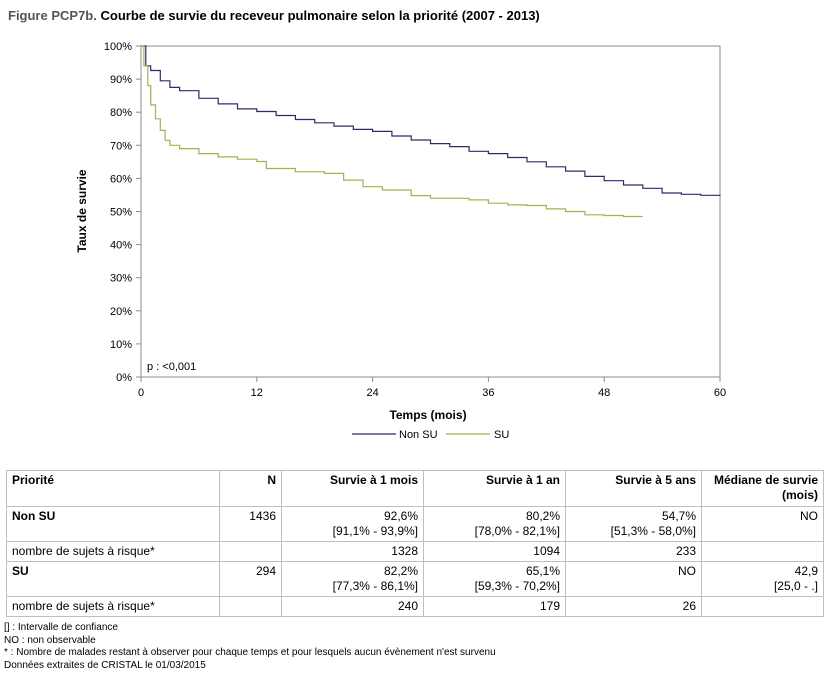  Describe the element at coordinates (720, 393) in the screenshot. I see `x-tick-label: 60` at that location.